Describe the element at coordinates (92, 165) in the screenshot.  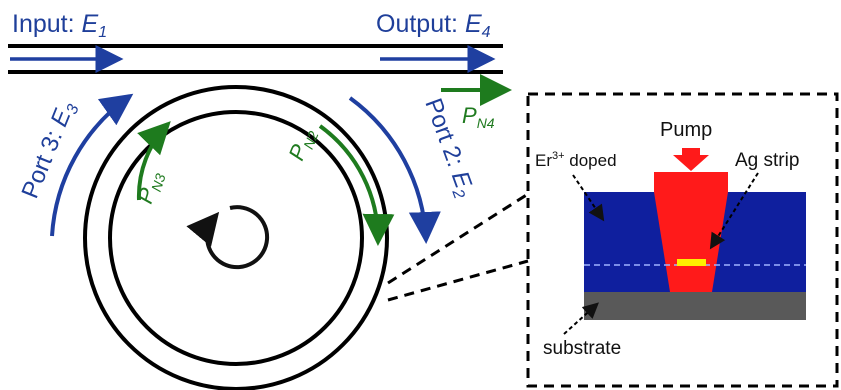
I see `port3-arrow` at that location.